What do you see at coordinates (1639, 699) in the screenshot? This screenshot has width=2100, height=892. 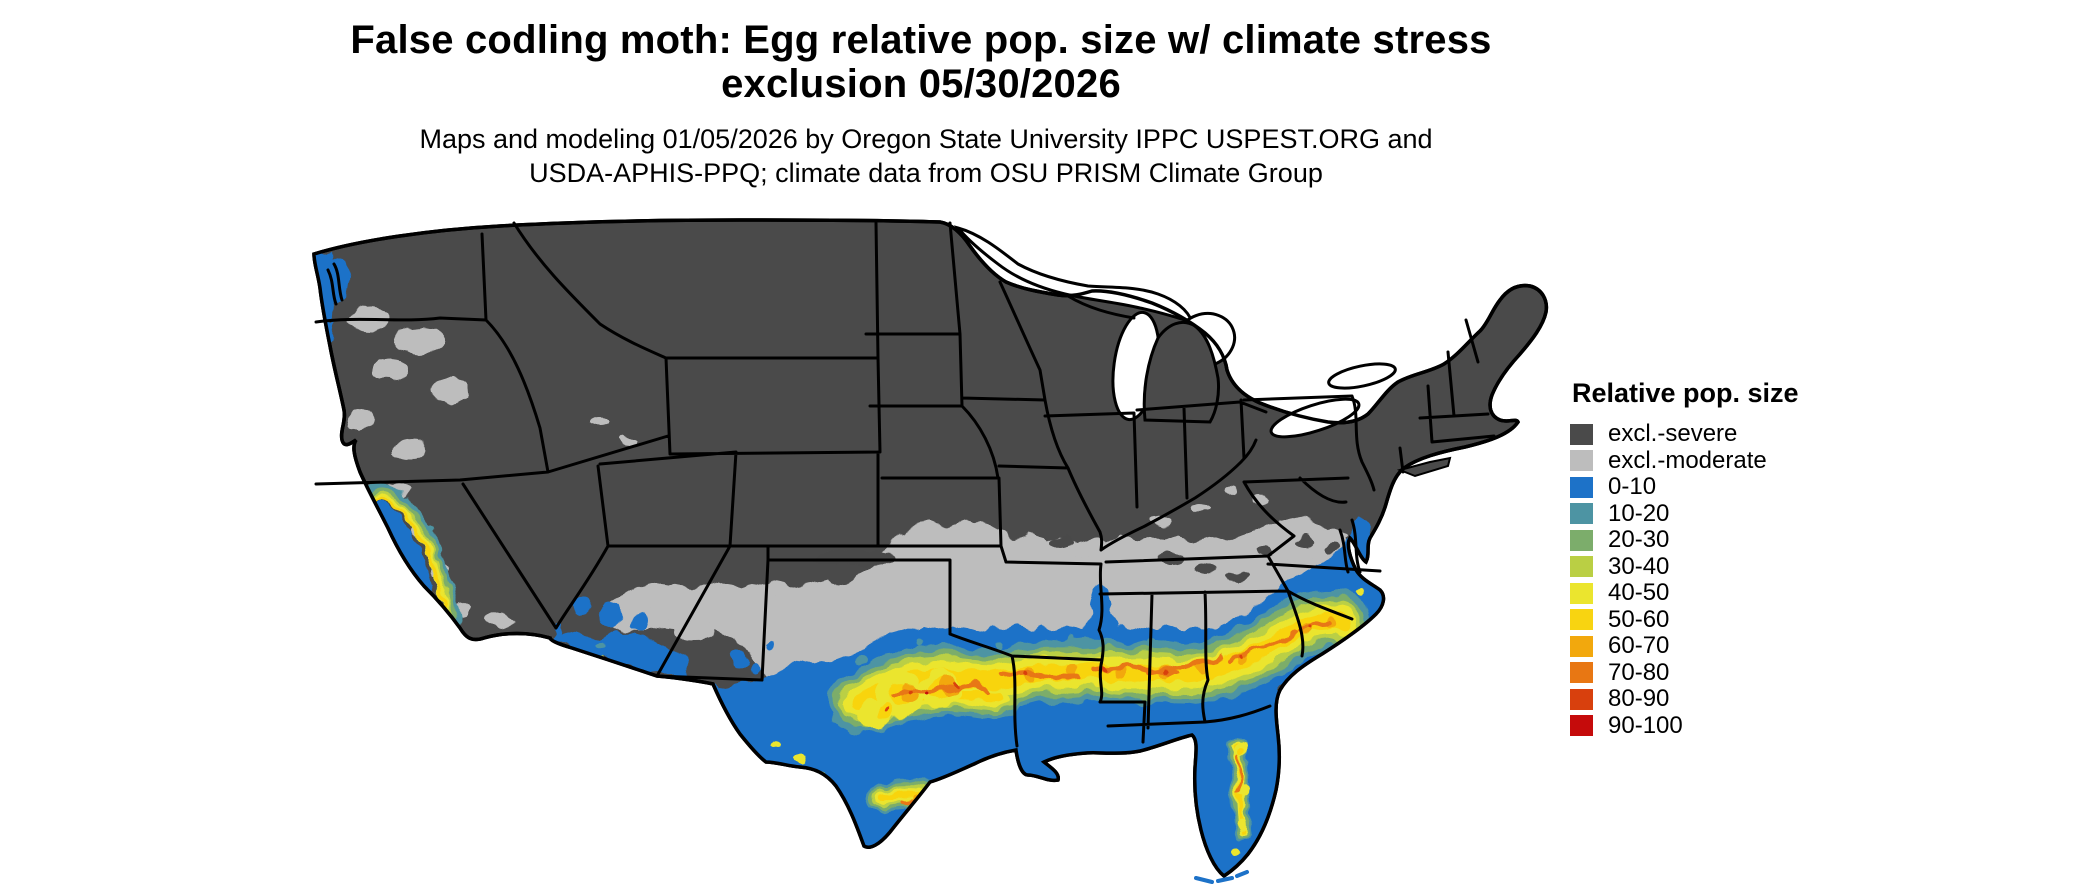 I see `legend-label: 80-90` at bounding box center [1639, 699].